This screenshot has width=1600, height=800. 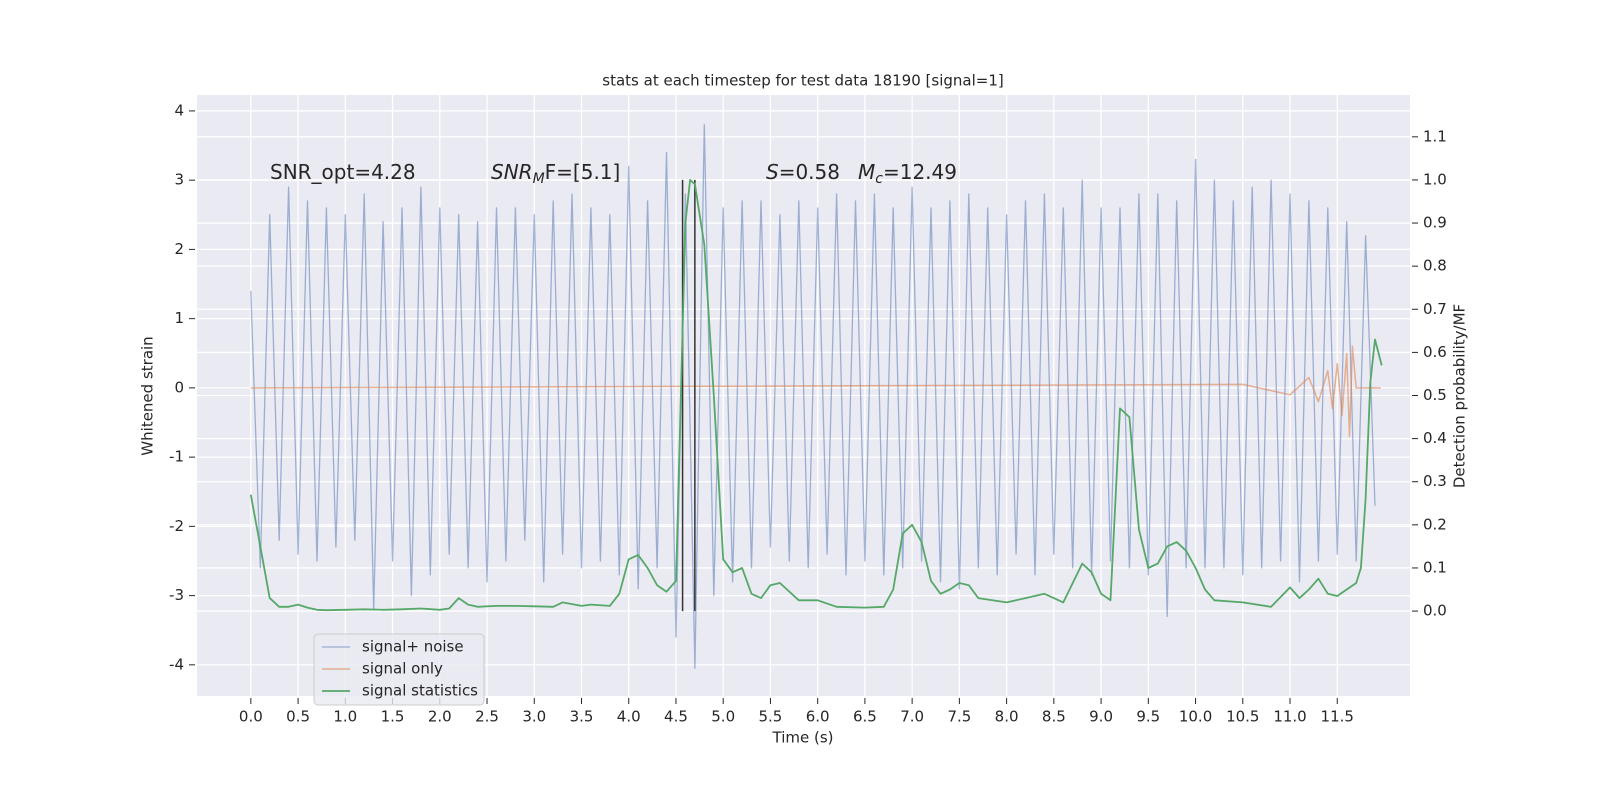 What do you see at coordinates (1460, 396) in the screenshot?
I see `y2-axis-label: Detection probability/MF` at bounding box center [1460, 396].